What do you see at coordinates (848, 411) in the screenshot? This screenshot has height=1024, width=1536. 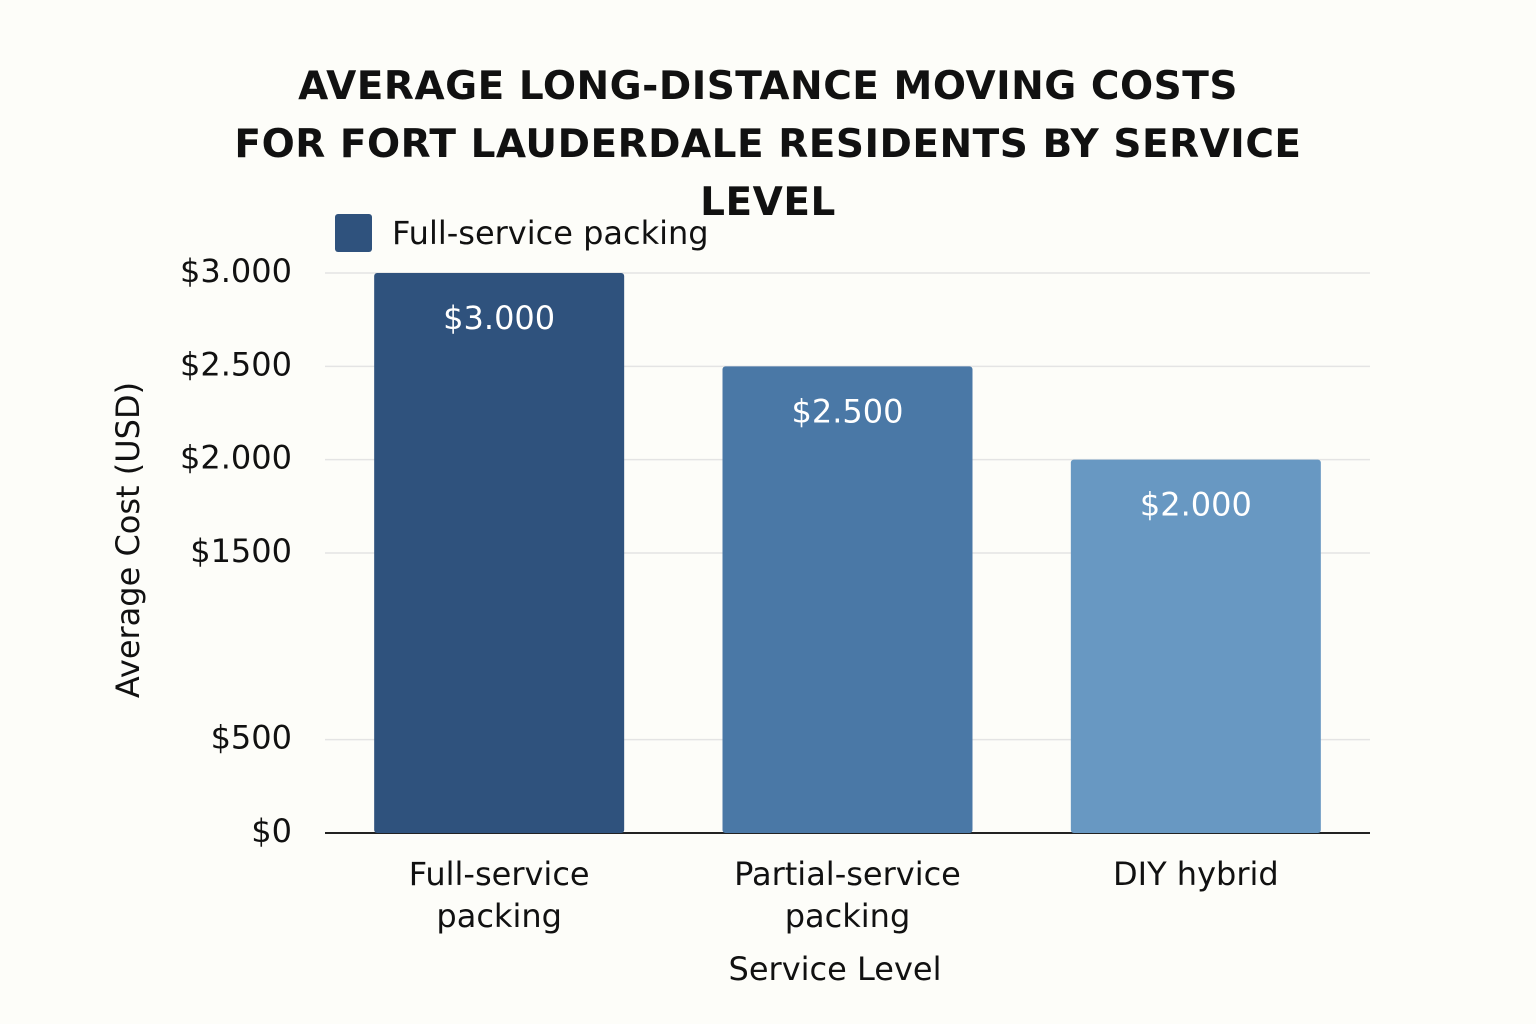 I see `value-label: $2.500` at bounding box center [848, 411].